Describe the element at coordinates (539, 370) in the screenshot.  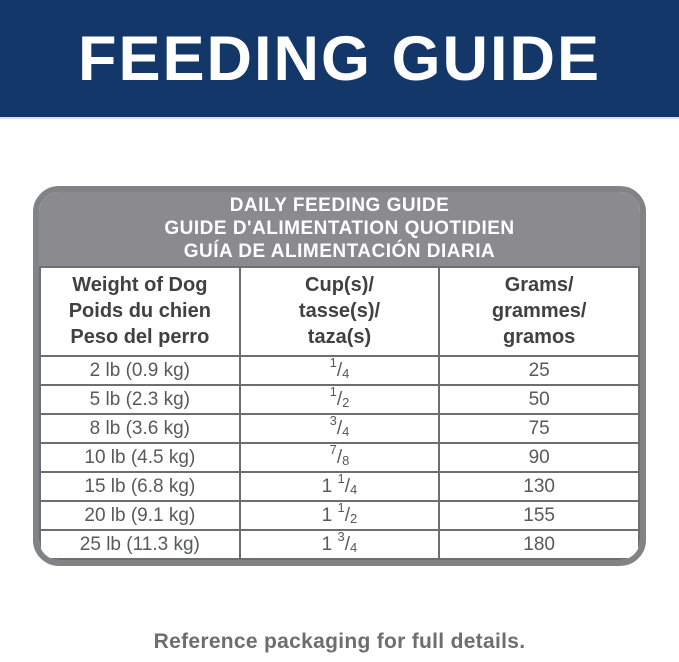
I see `grams-cell: 25` at that location.